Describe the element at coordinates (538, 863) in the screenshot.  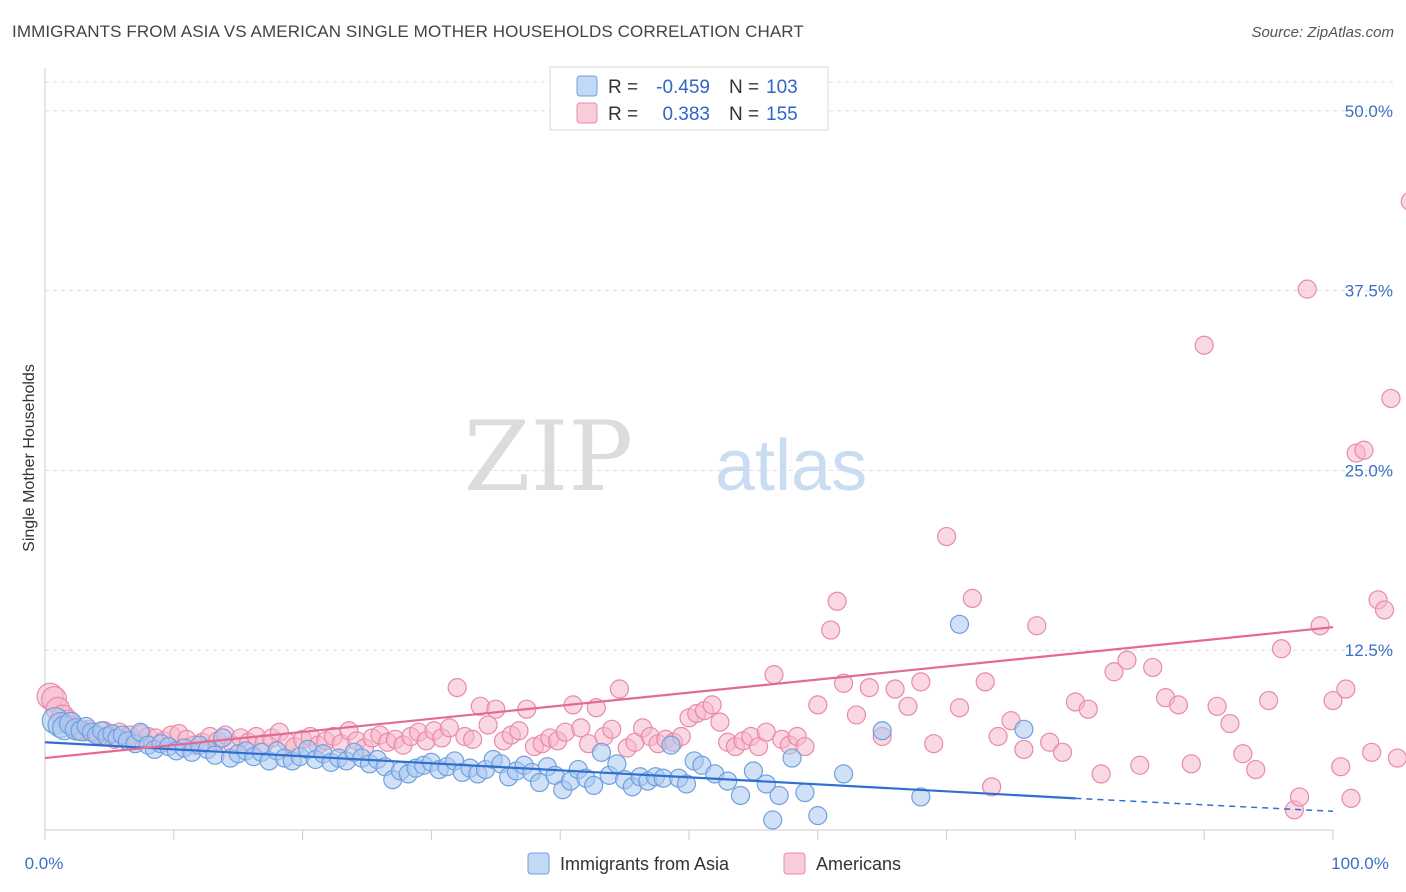
I see `series-swatch-asia` at that location.